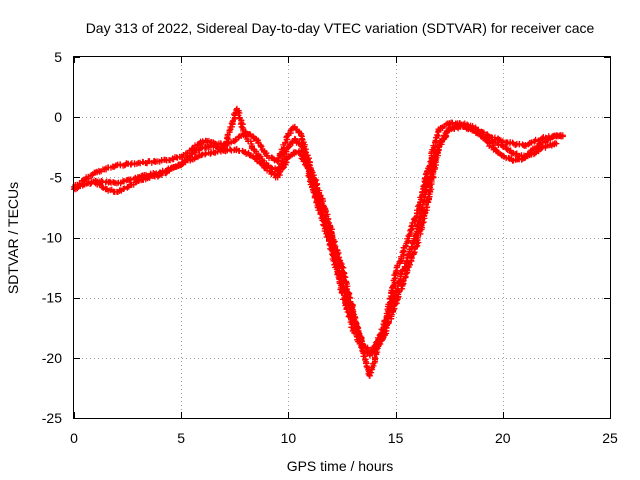  I want to click on x-tick-label: 25, so click(610, 438).